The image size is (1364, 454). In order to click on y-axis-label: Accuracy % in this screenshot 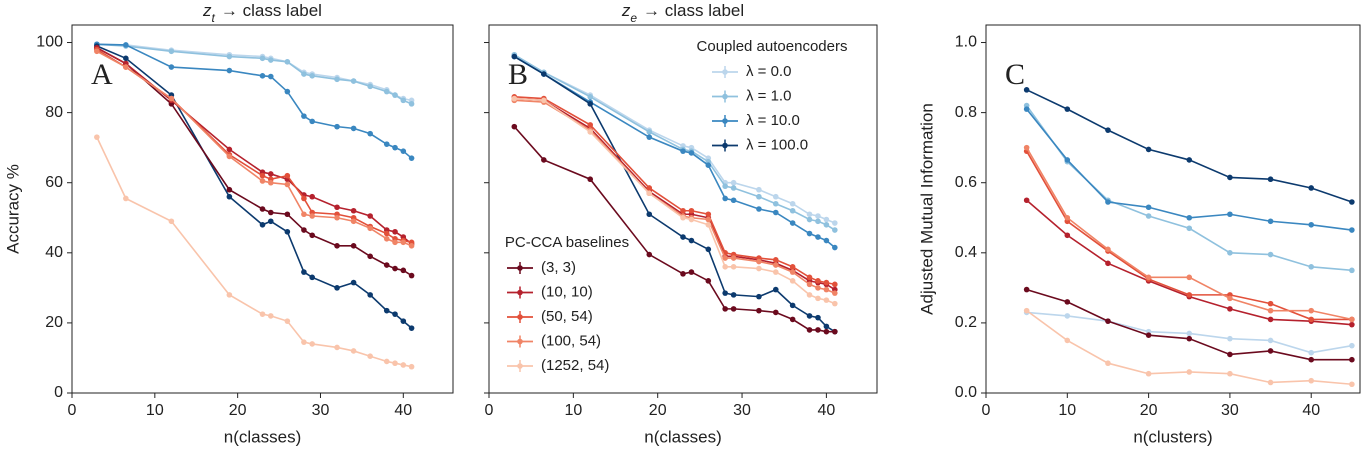, I will do `click(12, 209)`.